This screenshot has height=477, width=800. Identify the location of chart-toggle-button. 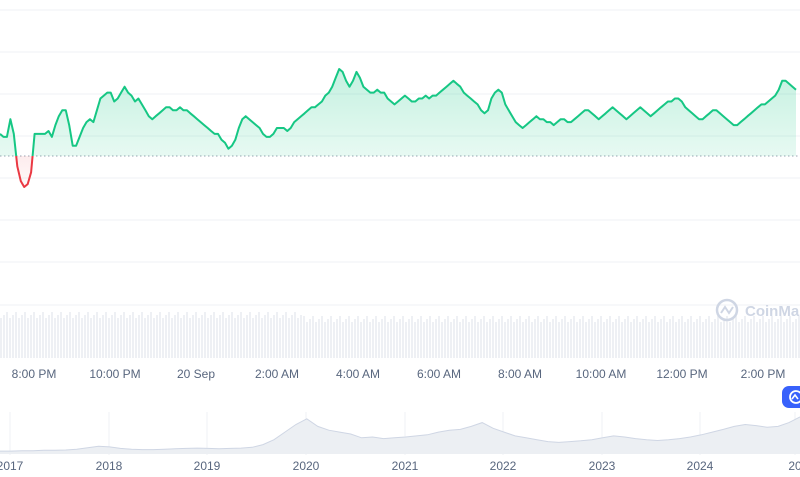
(791, 397).